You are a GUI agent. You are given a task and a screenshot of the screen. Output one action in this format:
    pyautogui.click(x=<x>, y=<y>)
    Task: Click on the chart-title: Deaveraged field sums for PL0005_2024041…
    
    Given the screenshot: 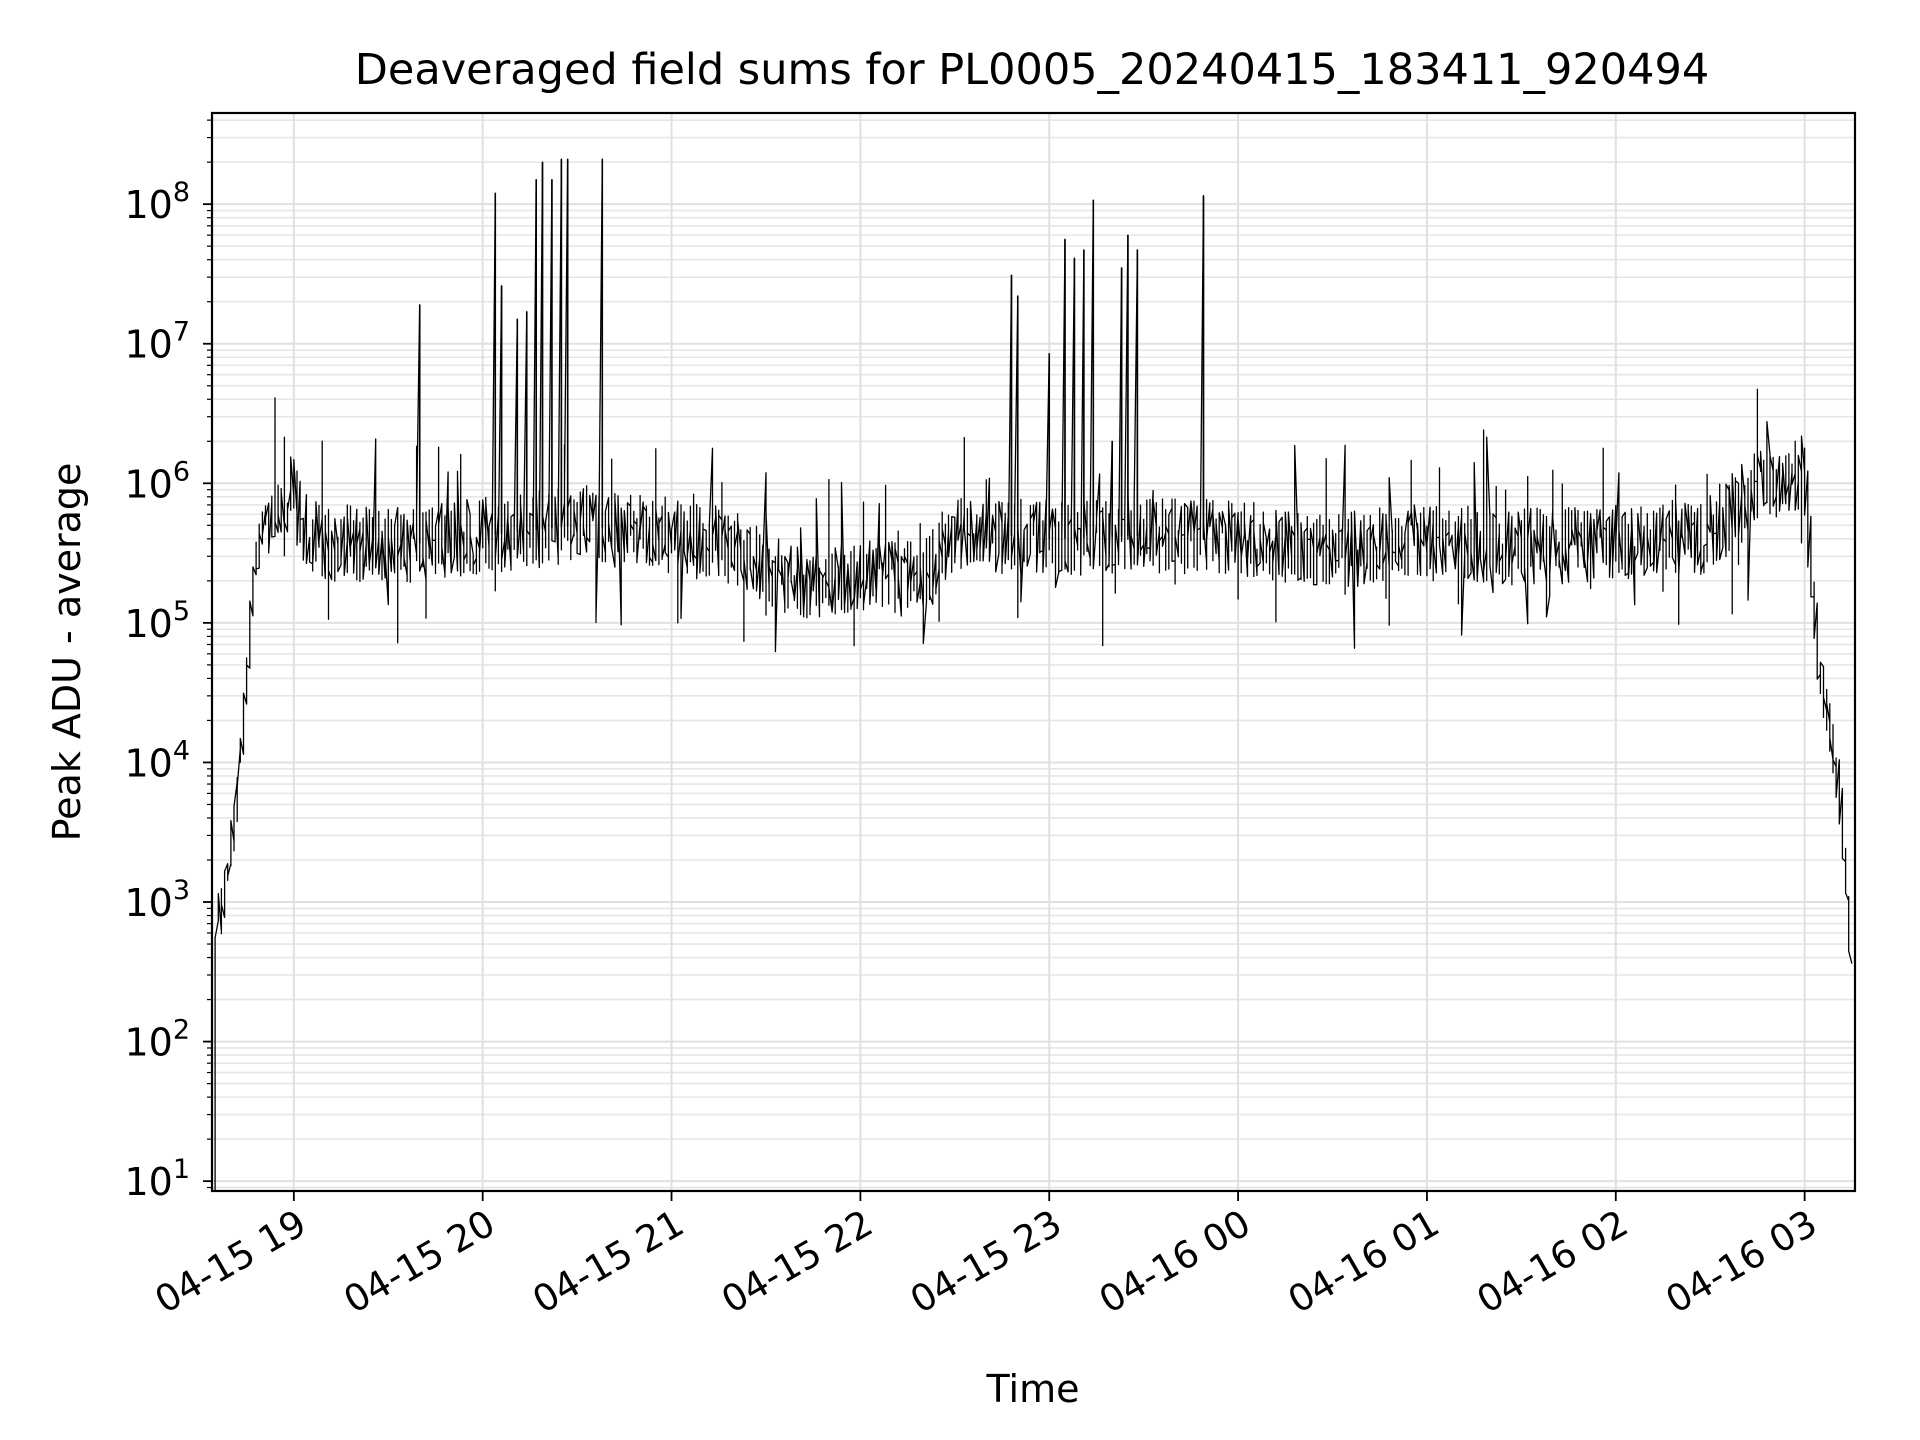 What is the action you would take?
    pyautogui.click(x=1032, y=70)
    